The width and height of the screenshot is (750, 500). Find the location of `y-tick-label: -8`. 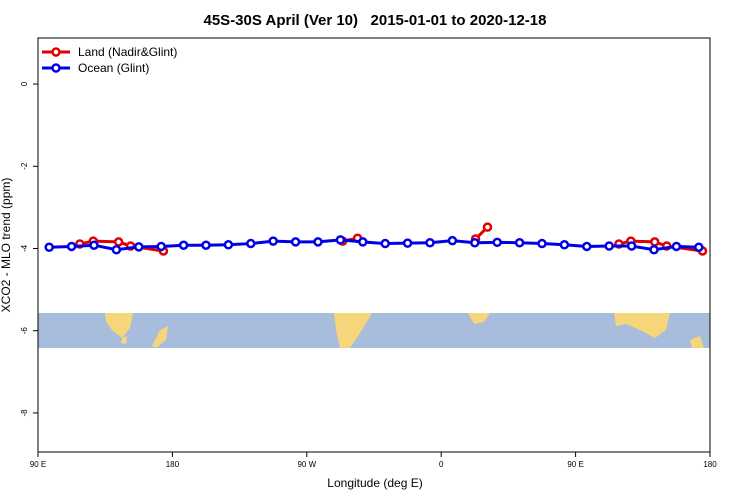

y-tick-label: -8 is located at coordinates (24, 413).